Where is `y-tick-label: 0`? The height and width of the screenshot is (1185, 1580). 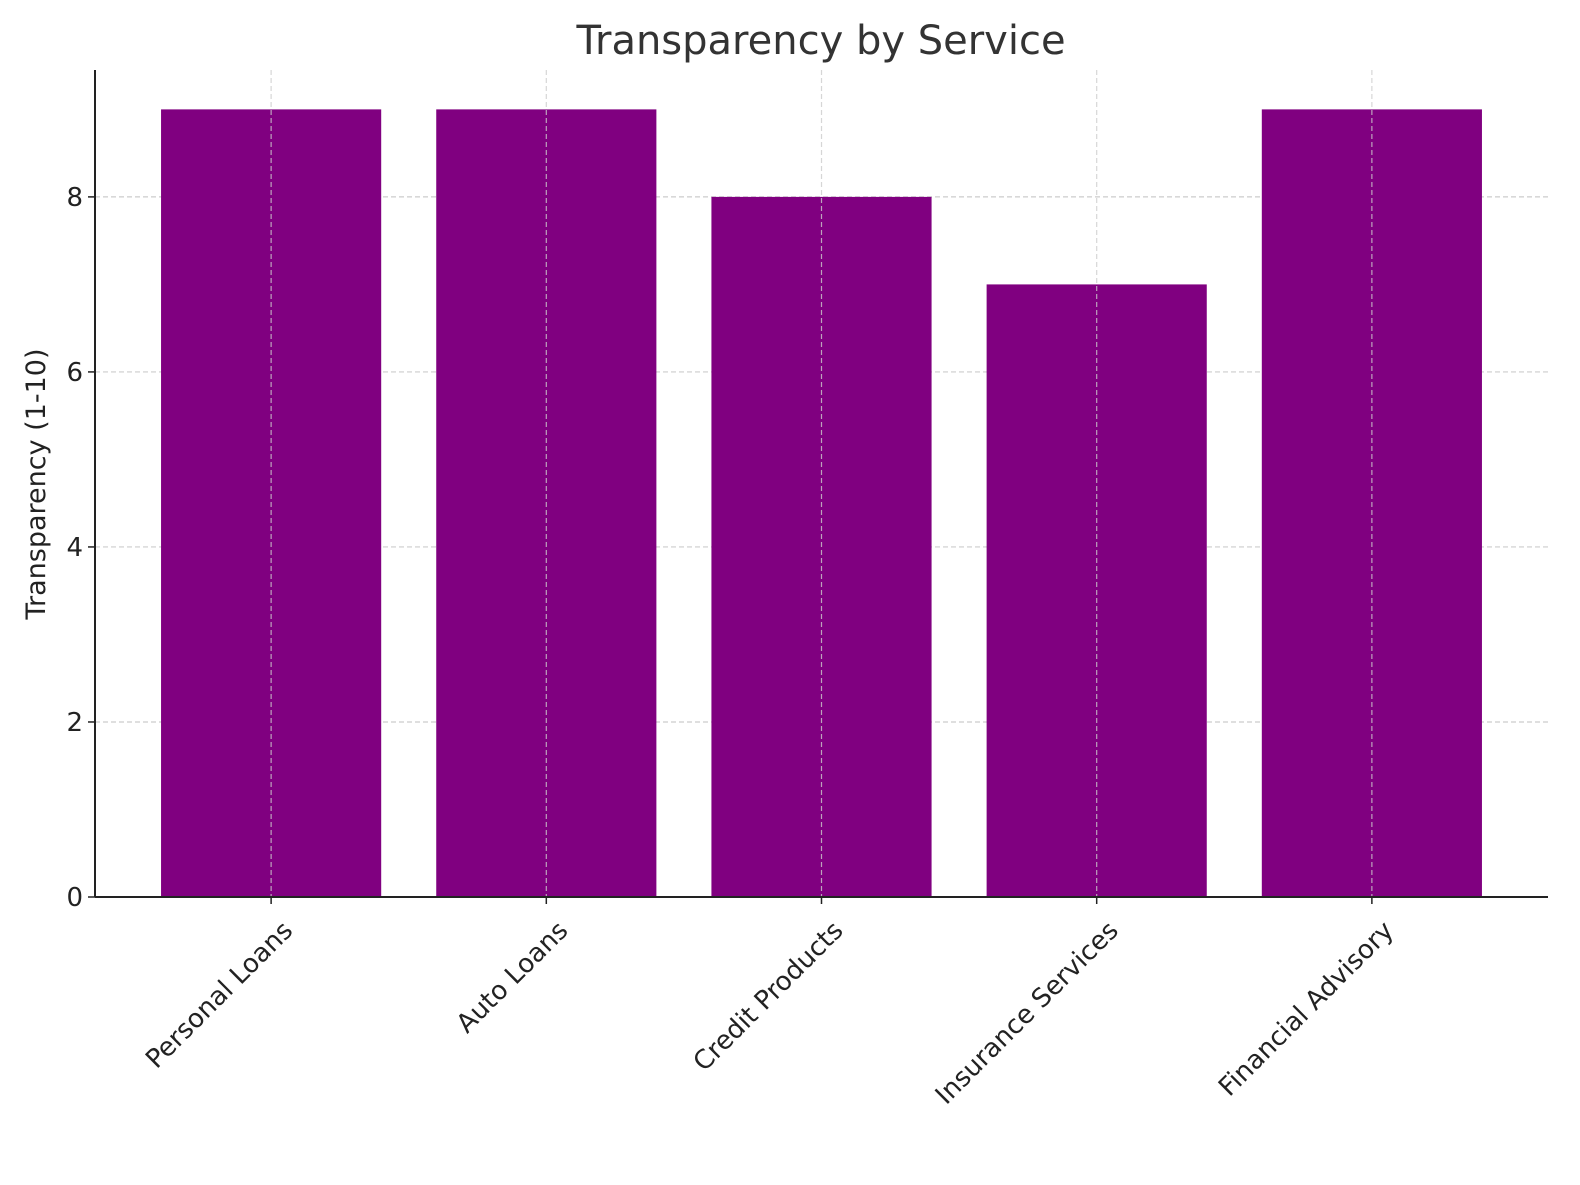
y-tick-label: 0 is located at coordinates (74, 898).